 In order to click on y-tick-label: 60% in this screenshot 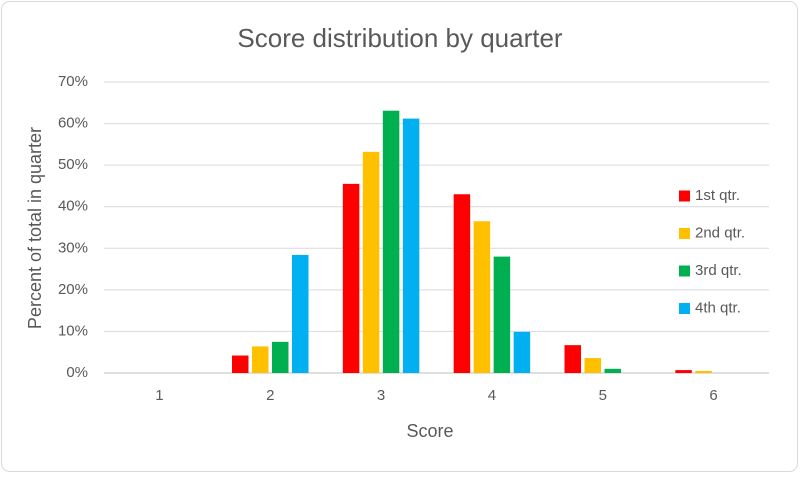, I will do `click(73, 123)`.